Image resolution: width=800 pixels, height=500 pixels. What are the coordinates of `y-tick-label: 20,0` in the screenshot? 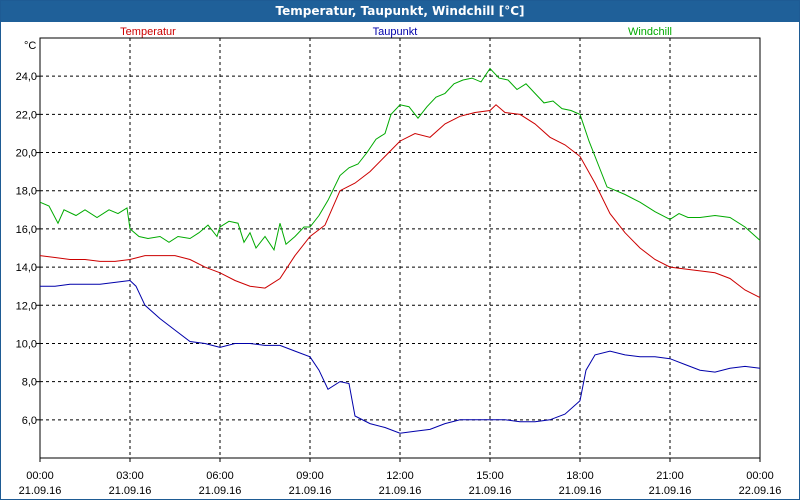 It's located at (26, 154).